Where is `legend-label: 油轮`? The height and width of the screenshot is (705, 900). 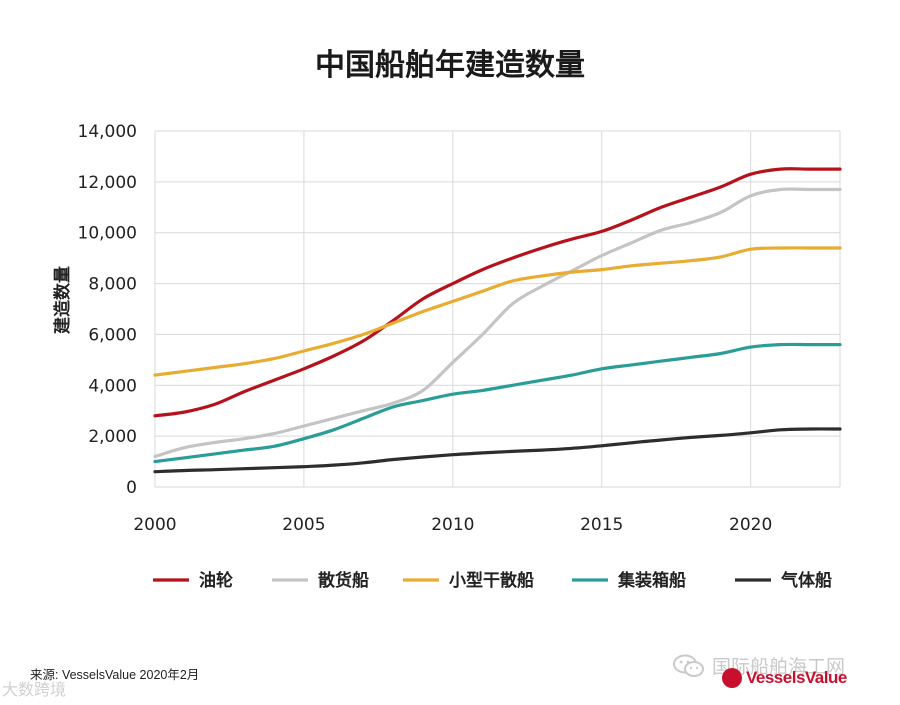
legend-label: 油轮 is located at coordinates (216, 580).